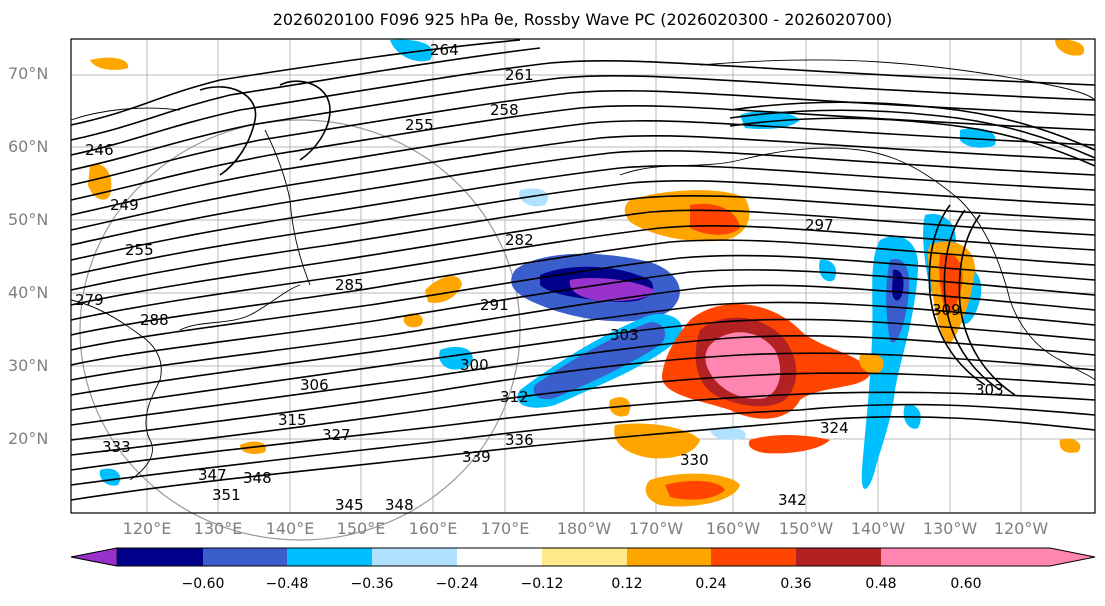 The height and width of the screenshot is (606, 1105). I want to click on contour-label: 342, so click(792, 500).